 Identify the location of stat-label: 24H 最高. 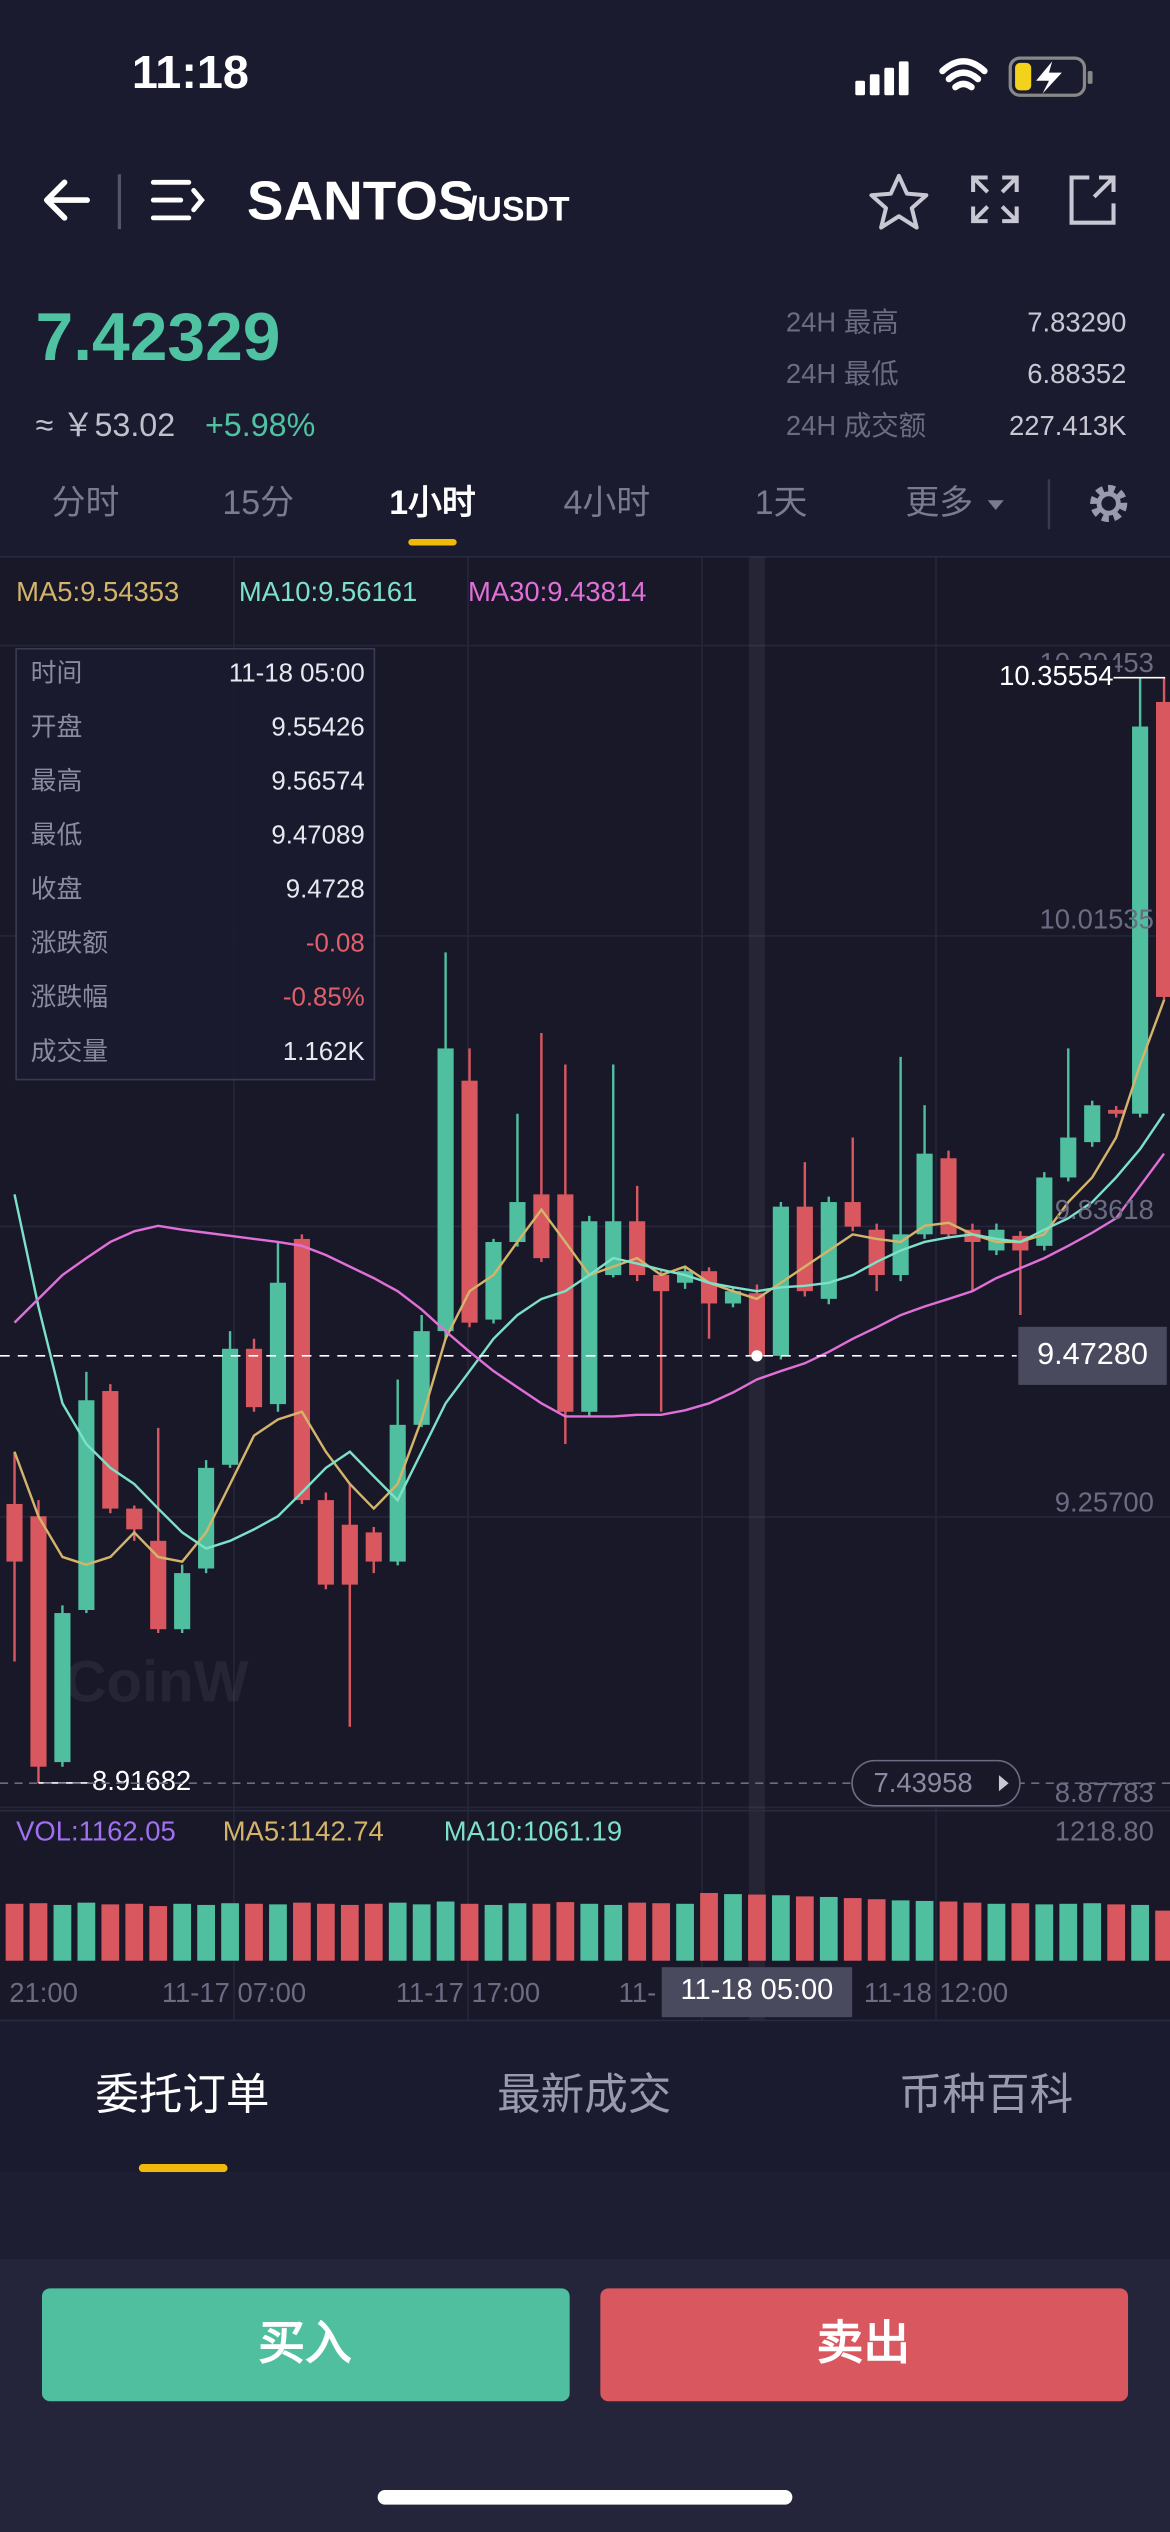
(842, 322).